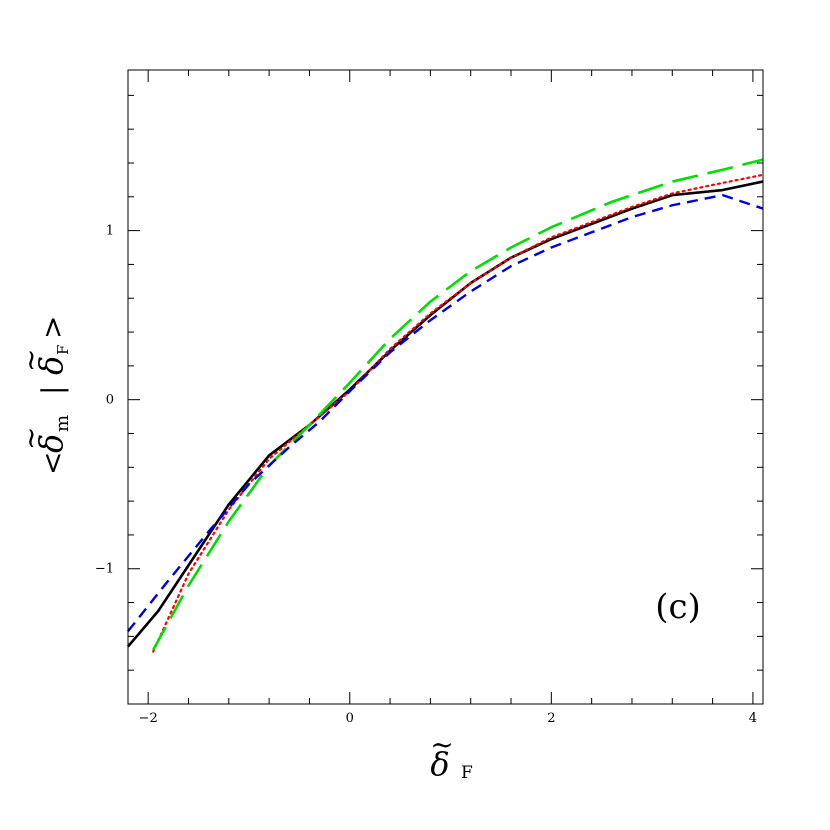 Image resolution: width=830 pixels, height=830 pixels. I want to click on y-tick-label: −1, so click(104, 569).